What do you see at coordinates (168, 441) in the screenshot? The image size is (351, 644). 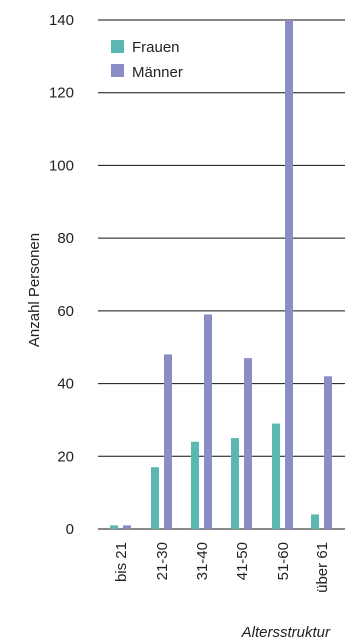 I see `bar-männer-1` at bounding box center [168, 441].